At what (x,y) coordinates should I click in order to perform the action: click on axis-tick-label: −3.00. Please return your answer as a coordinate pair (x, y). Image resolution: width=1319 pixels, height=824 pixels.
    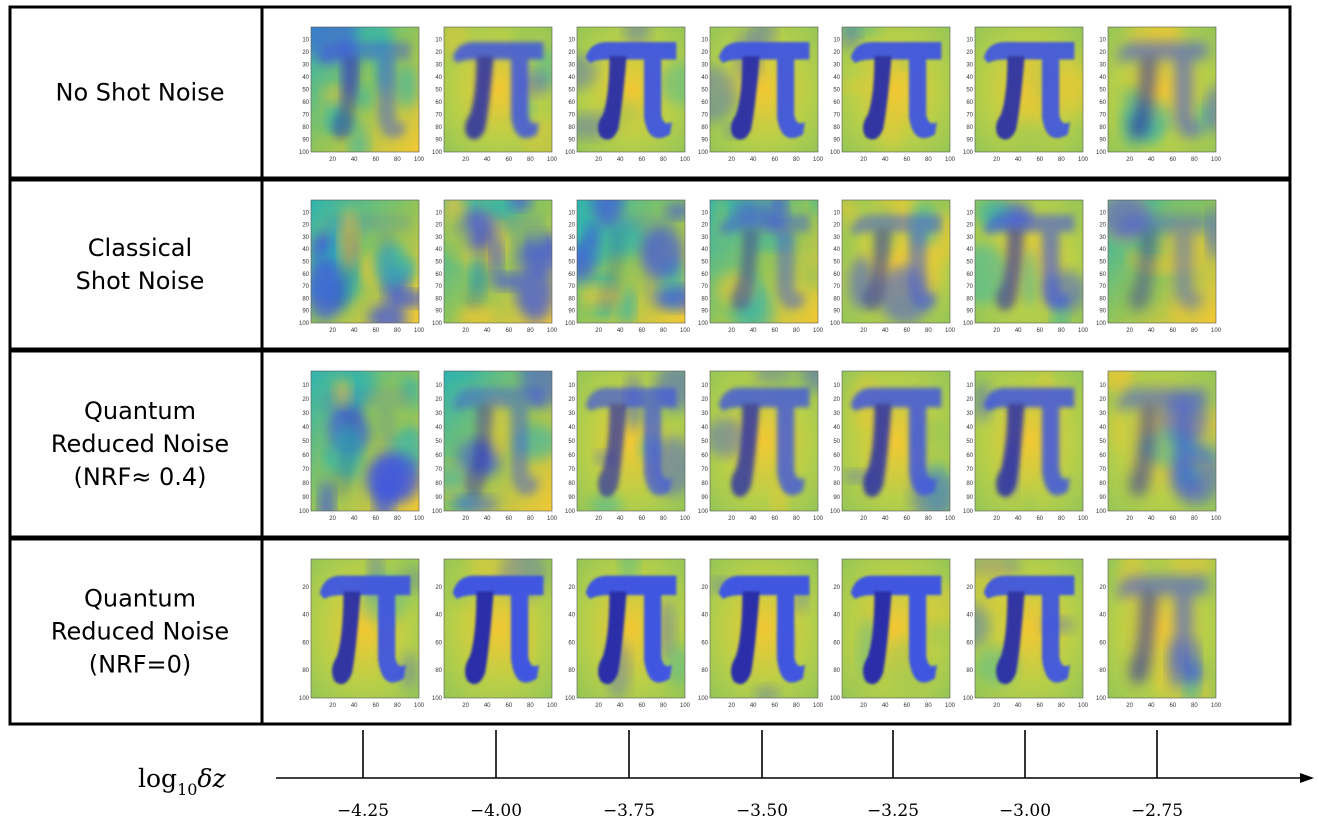
    Looking at the image, I should click on (1025, 811).